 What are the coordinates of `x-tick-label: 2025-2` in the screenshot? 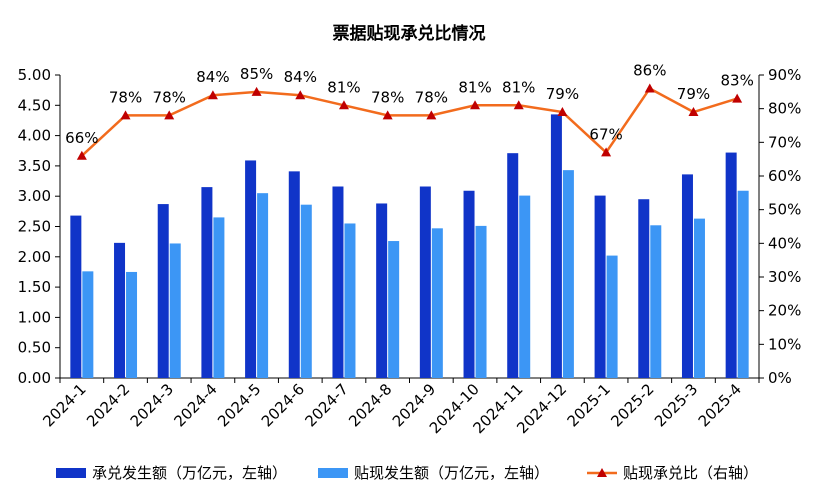 It's located at (632, 405).